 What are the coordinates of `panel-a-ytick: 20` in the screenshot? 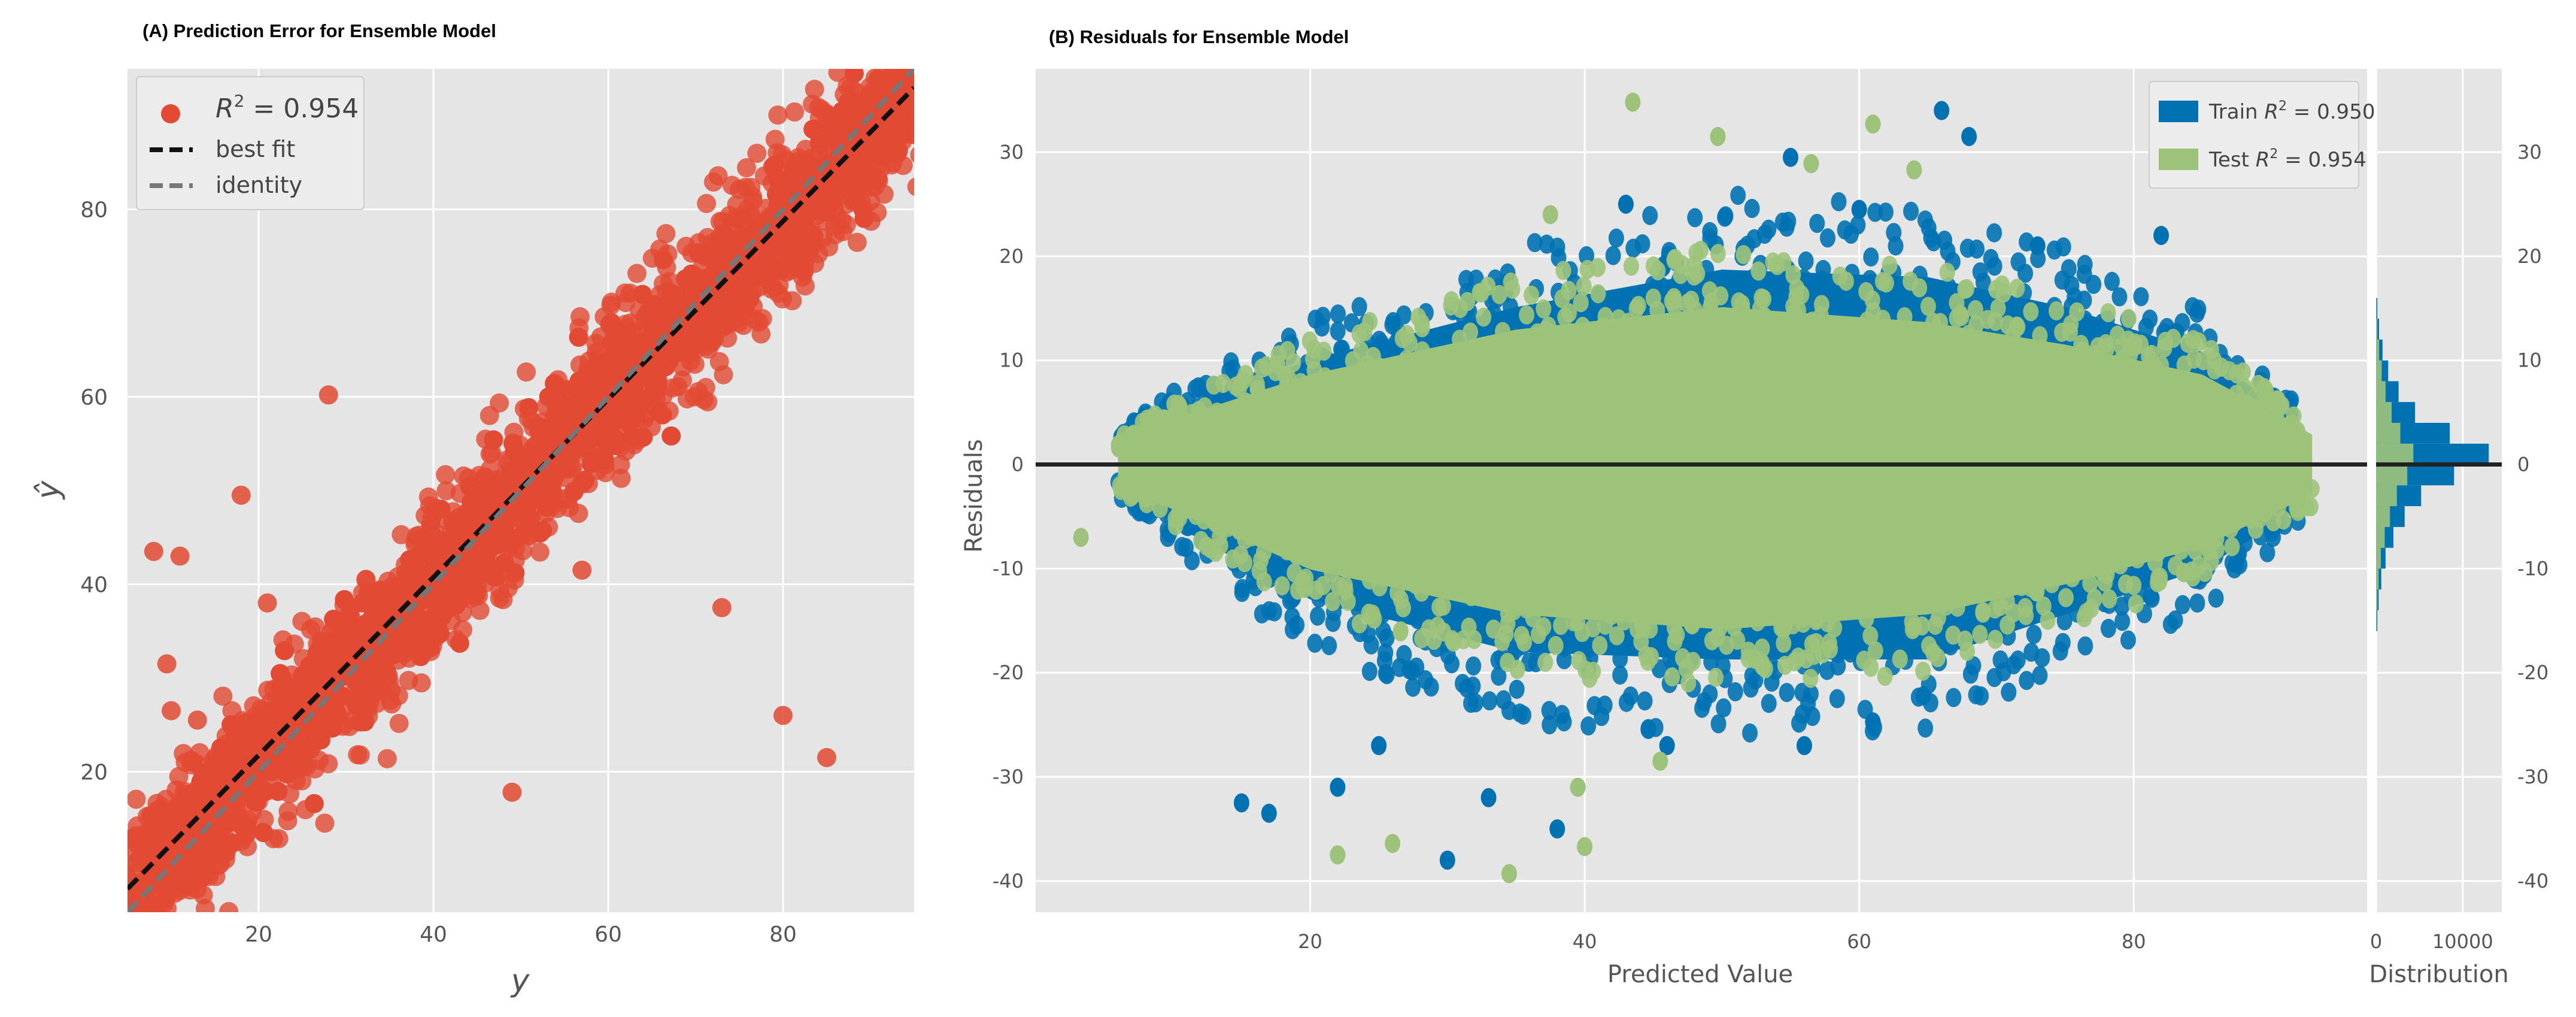 It's located at (94, 772).